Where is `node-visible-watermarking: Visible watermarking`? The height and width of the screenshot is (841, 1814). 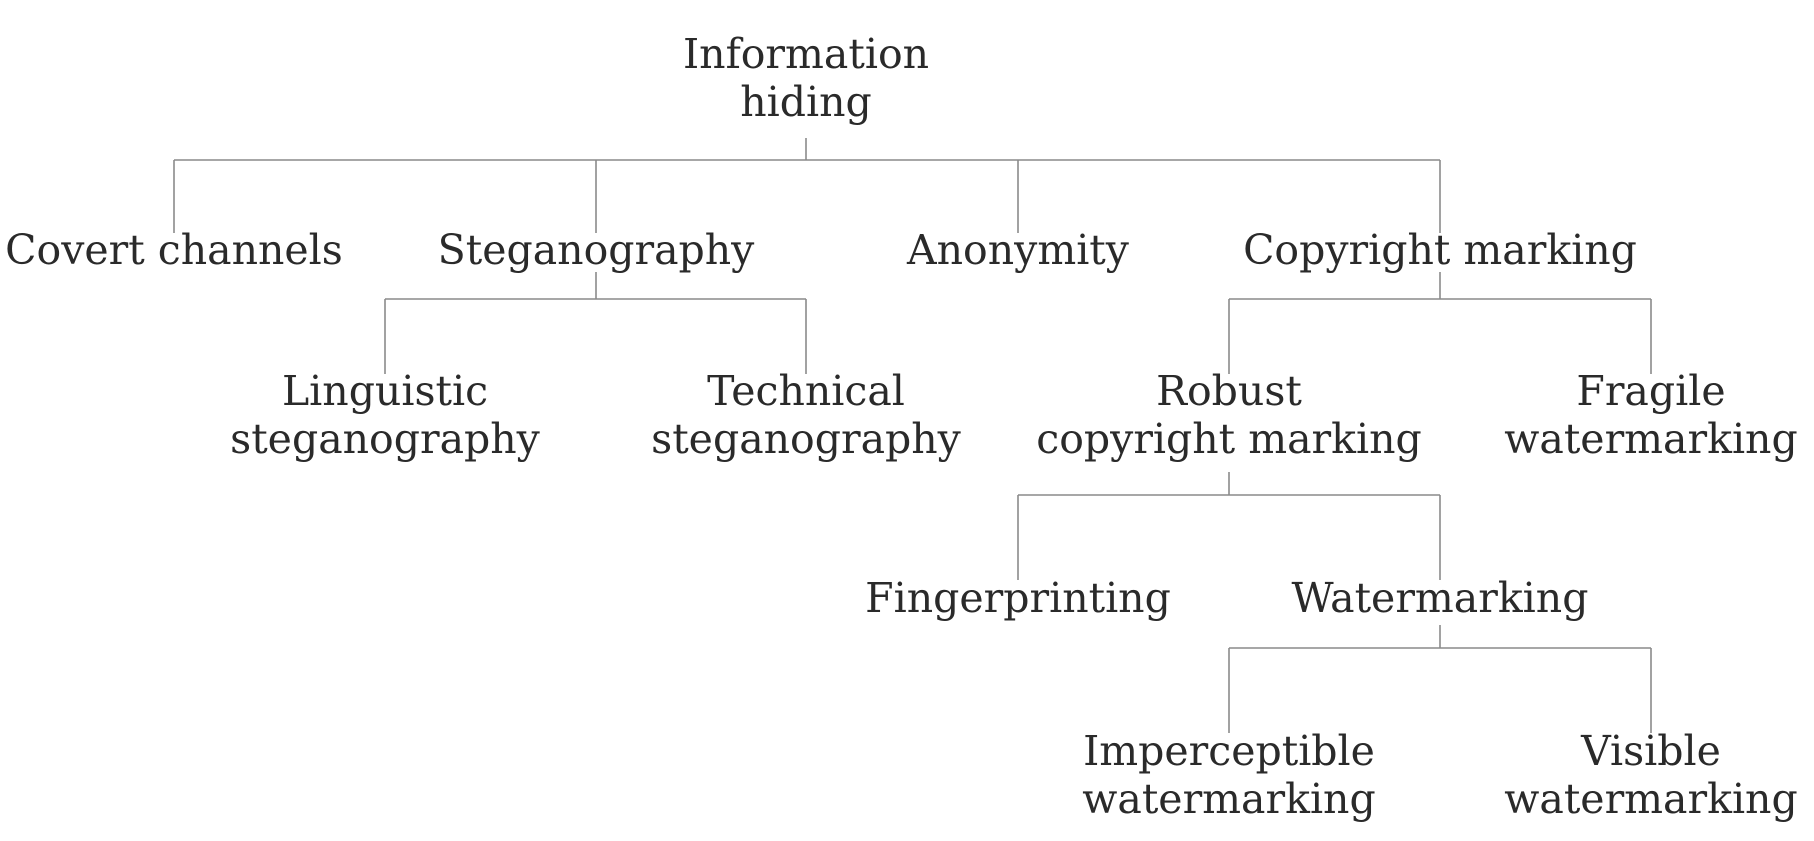 node-visible-watermarking: Visible watermarking is located at coordinates (1650, 775).